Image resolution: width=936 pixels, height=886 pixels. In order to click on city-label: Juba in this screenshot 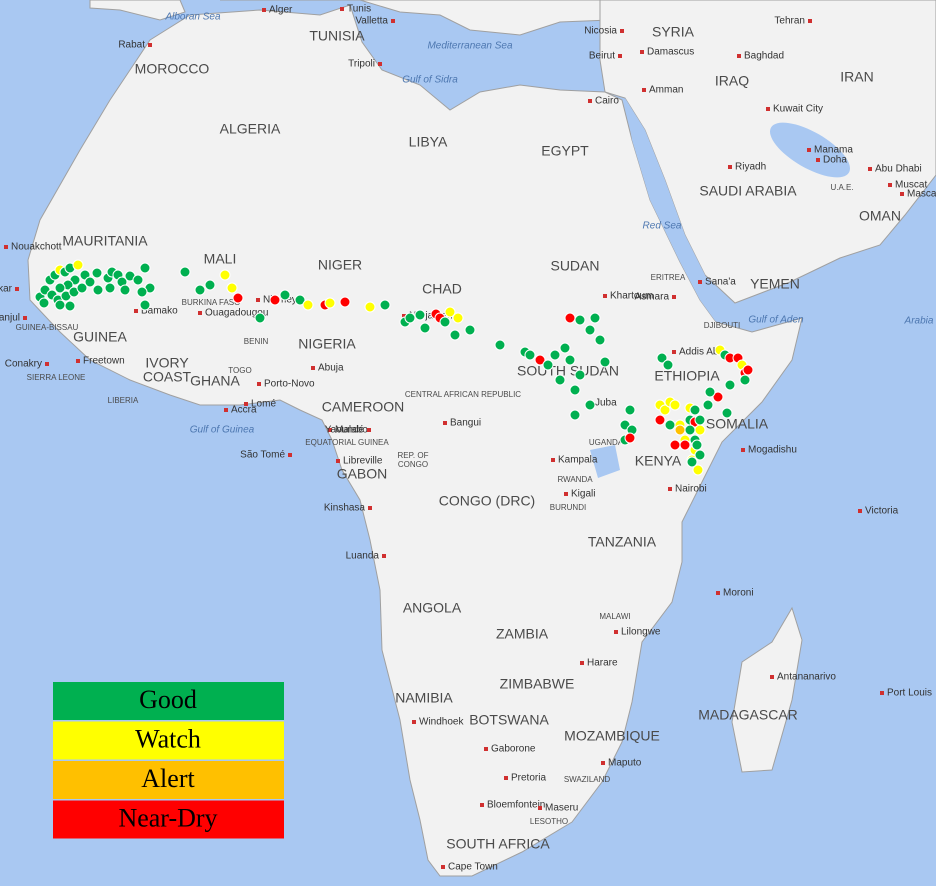, I will do `click(606, 403)`.